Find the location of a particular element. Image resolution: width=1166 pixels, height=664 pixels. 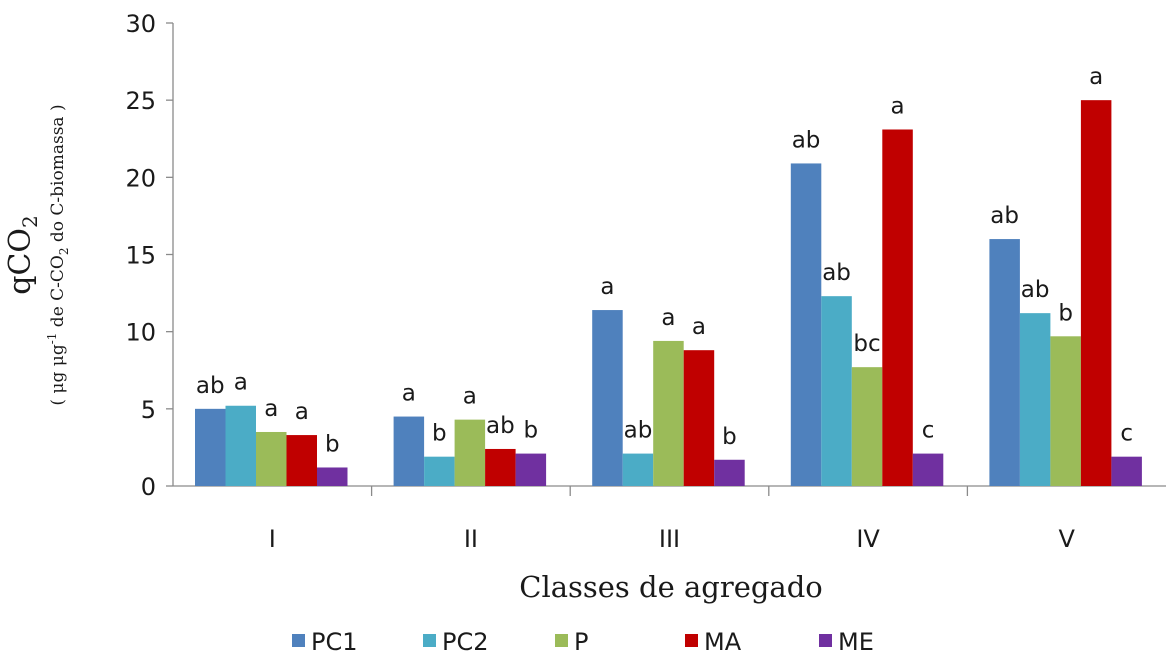

bar-ma-v is located at coordinates (1096, 293).